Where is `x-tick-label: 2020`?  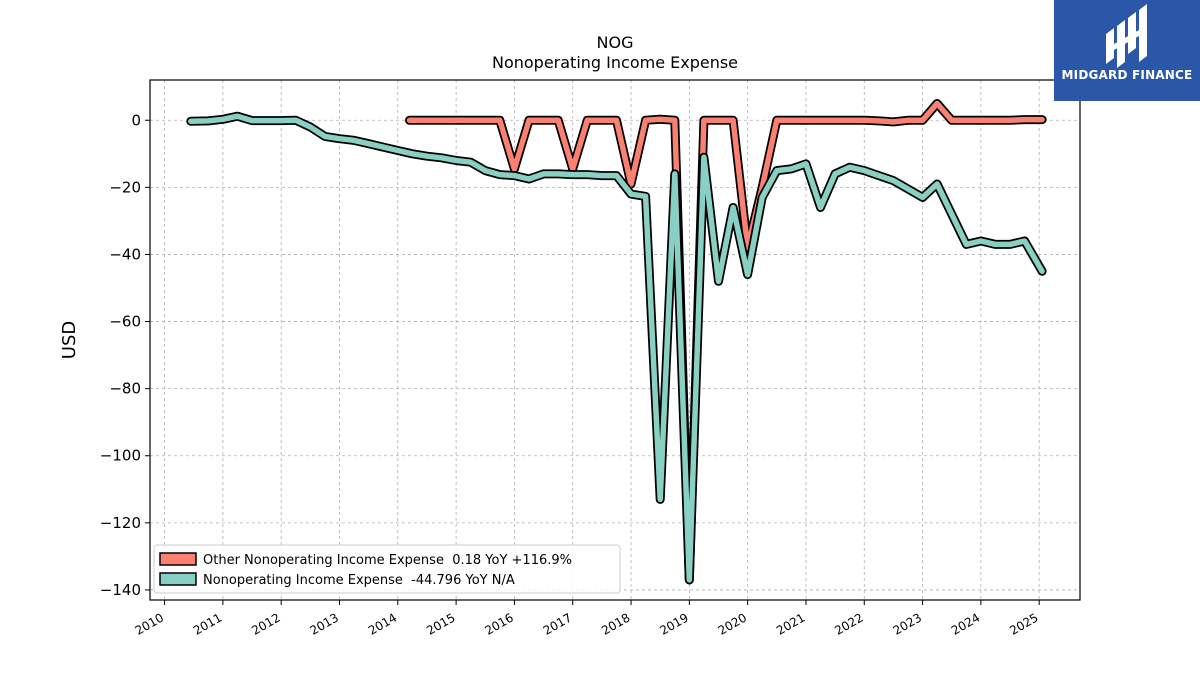 x-tick-label: 2020 is located at coordinates (732, 623).